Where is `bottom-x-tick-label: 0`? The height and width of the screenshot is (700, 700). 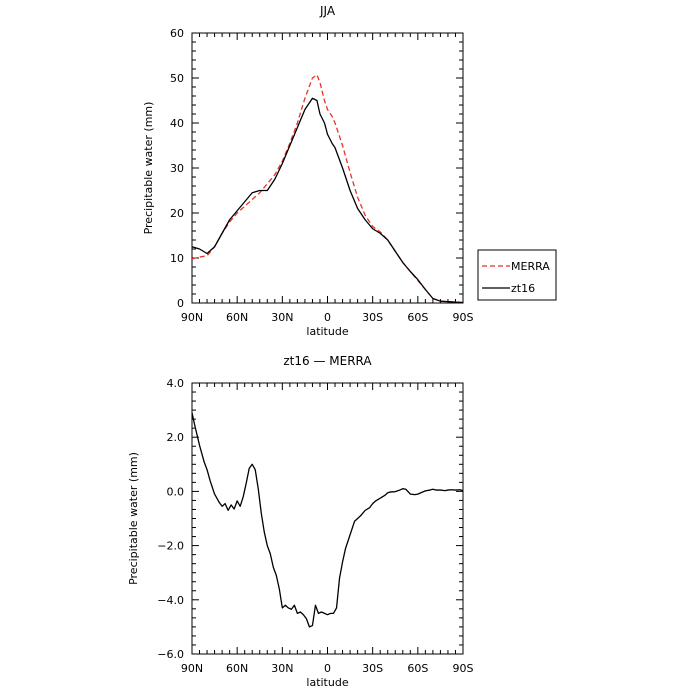 bottom-x-tick-label: 0 is located at coordinates (327, 668).